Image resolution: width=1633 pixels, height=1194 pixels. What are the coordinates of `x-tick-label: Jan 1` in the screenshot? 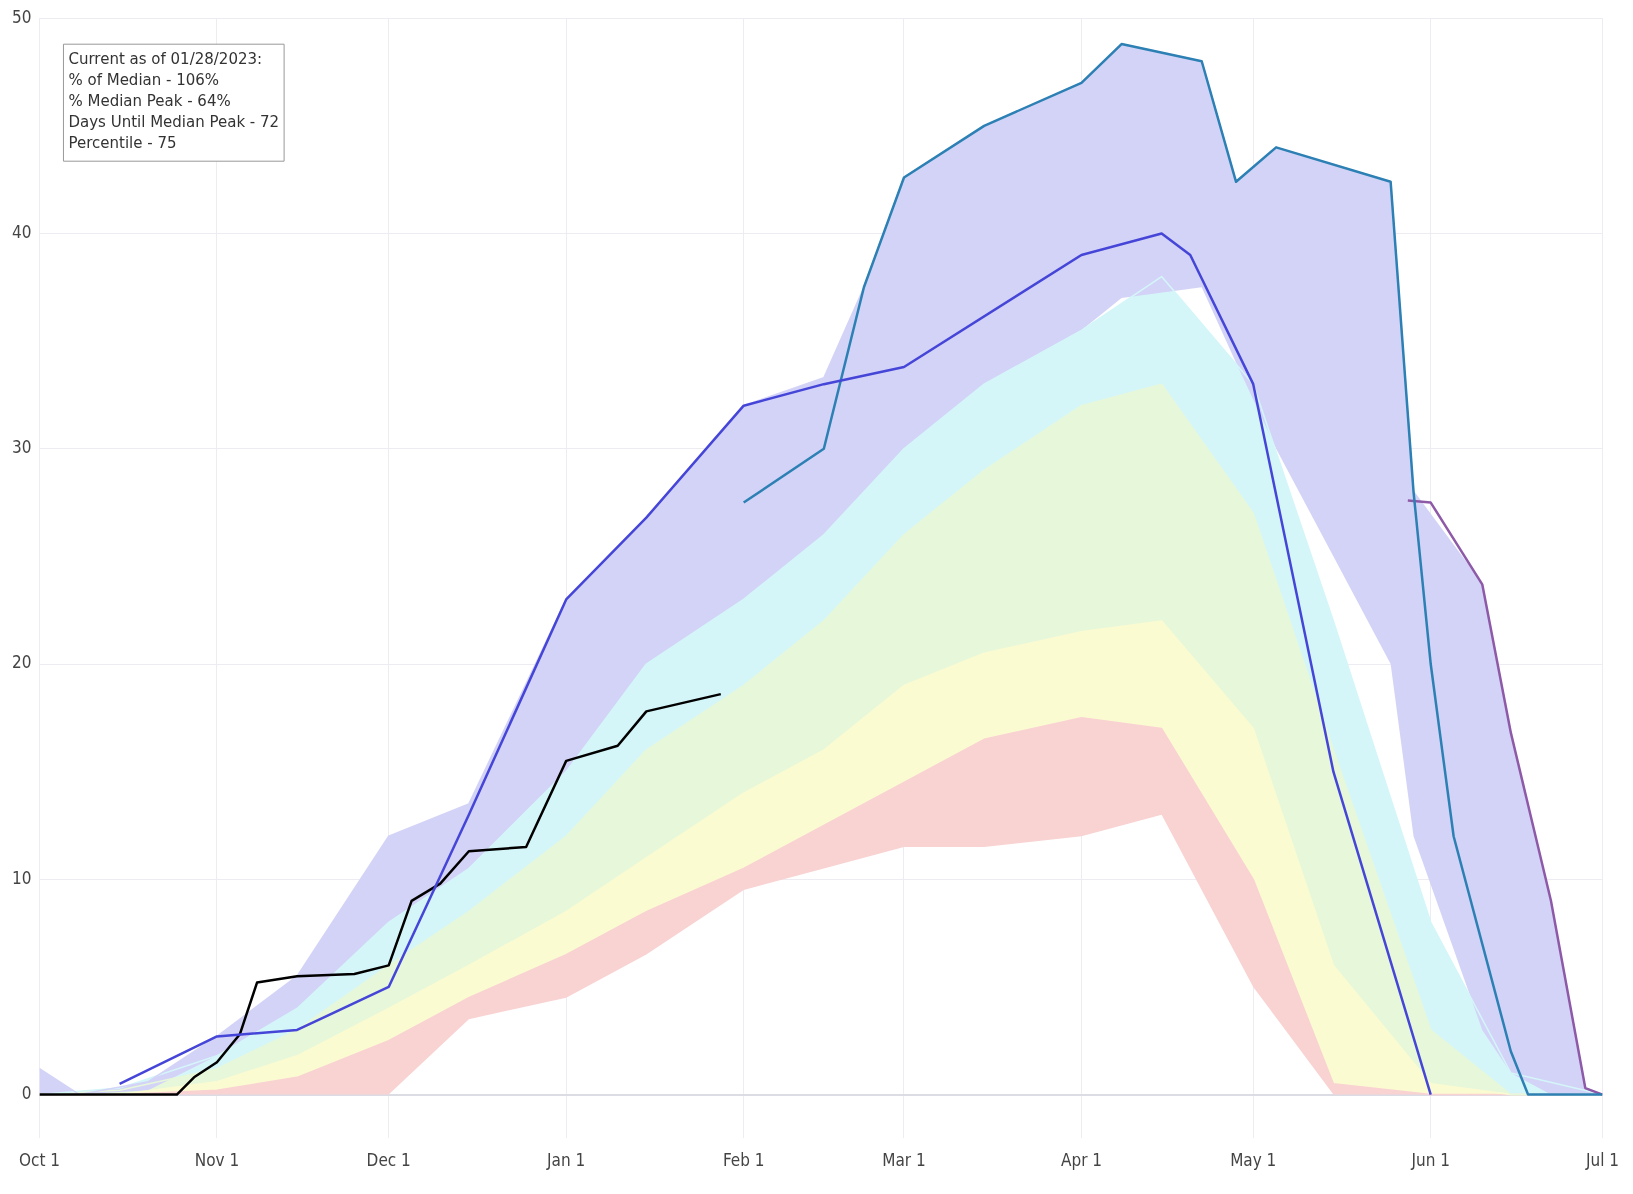 It's located at (566, 1160).